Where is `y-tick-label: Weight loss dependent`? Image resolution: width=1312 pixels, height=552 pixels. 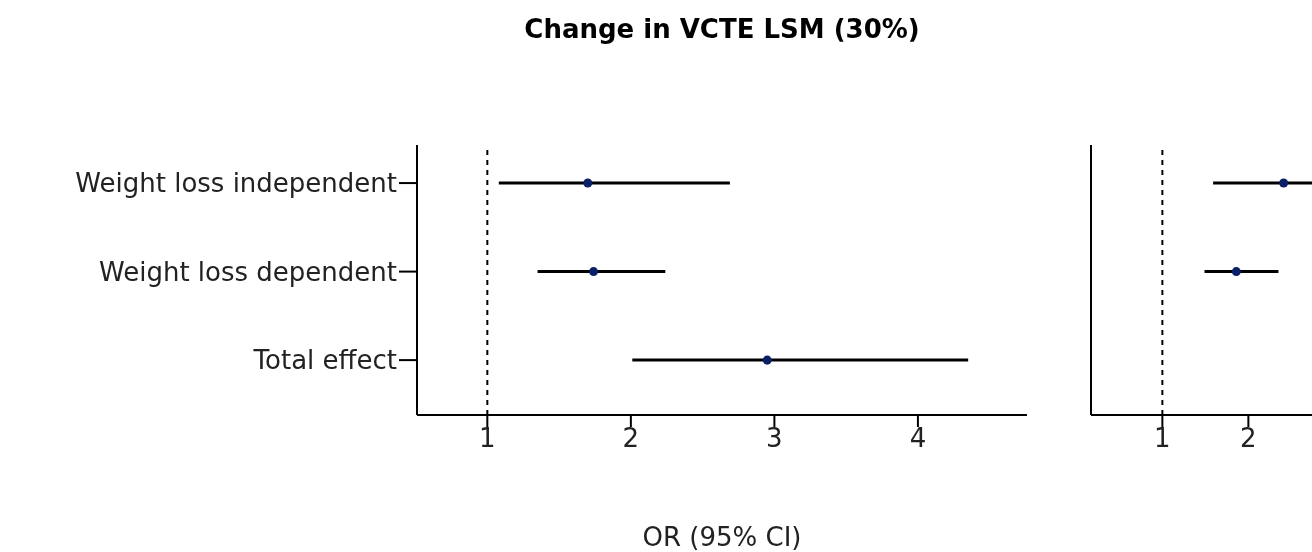
y-tick-label: Weight loss dependent is located at coordinates (248, 271).